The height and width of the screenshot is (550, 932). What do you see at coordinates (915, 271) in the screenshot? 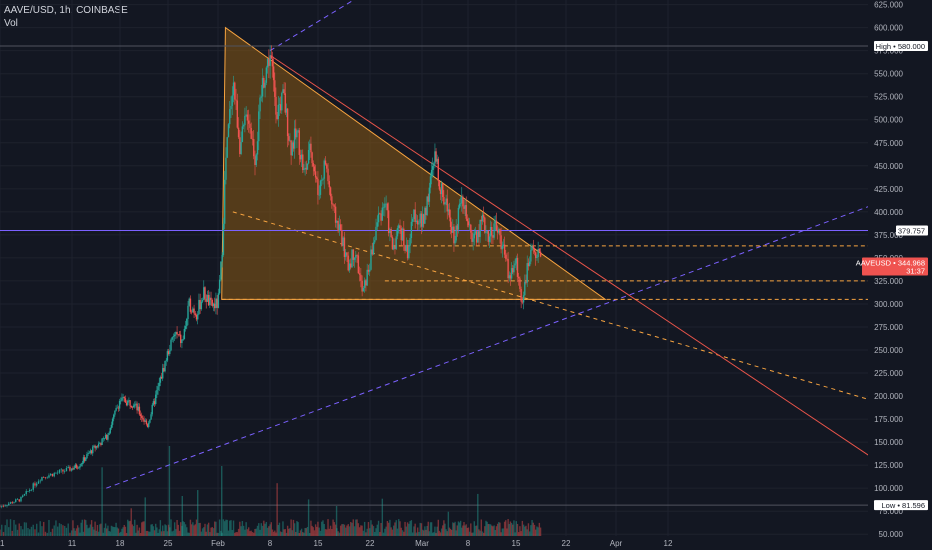
I see `current-price-tag-text: 31:37` at bounding box center [915, 271].